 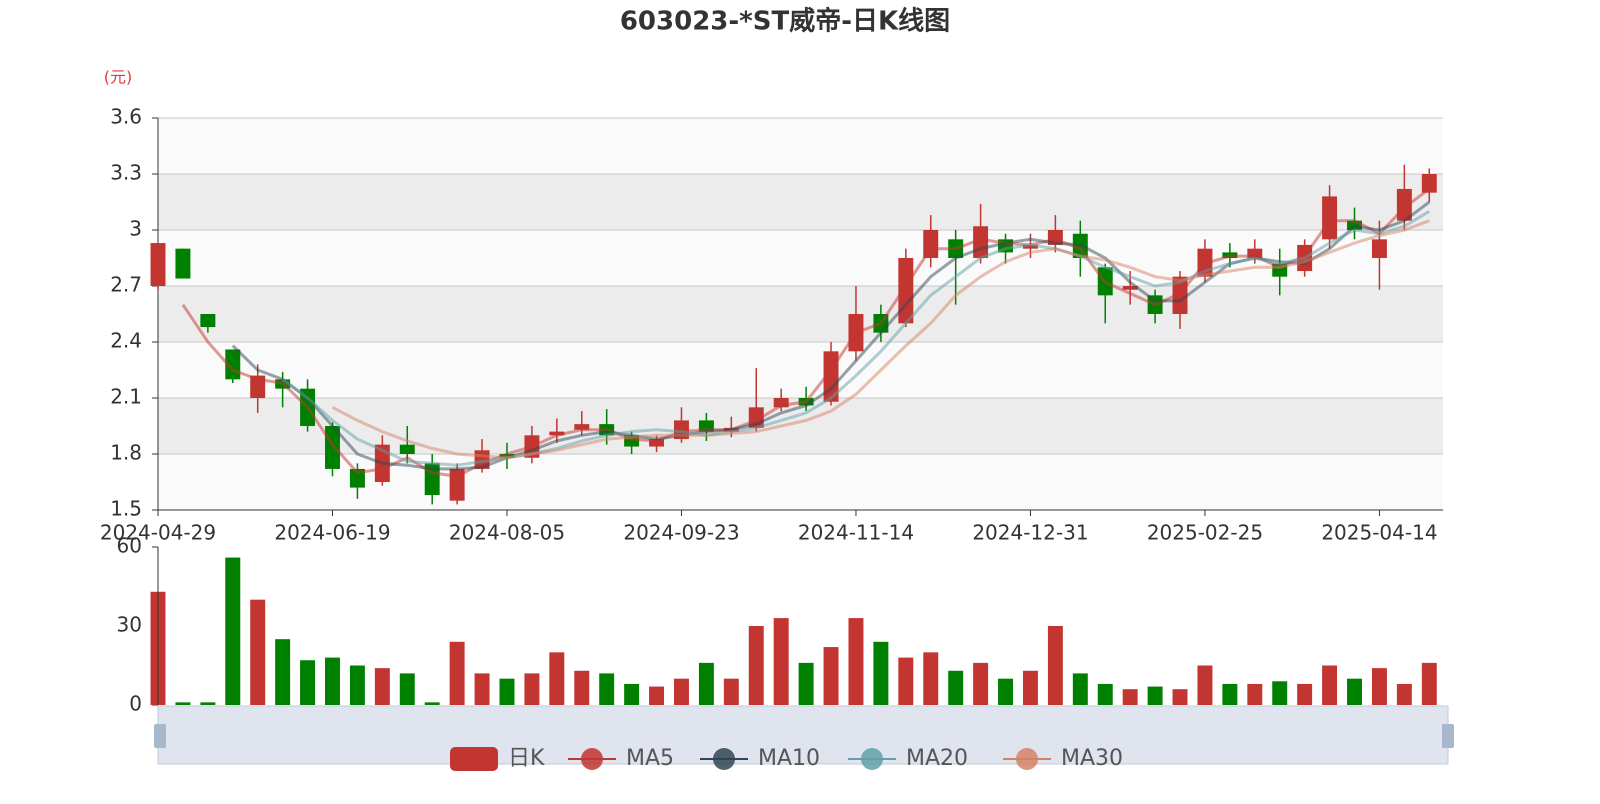 I want to click on x-tick-label: 2025-04-14, so click(x=1379, y=533).